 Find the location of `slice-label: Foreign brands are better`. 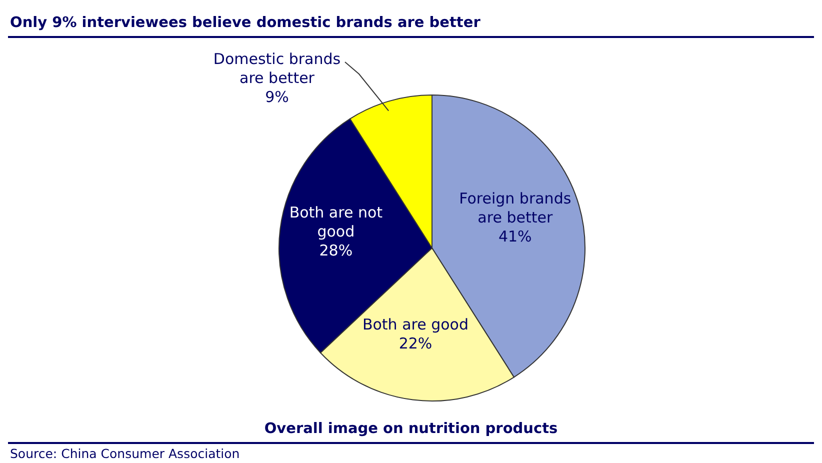

slice-label: Foreign brands are better is located at coordinates (515, 207).